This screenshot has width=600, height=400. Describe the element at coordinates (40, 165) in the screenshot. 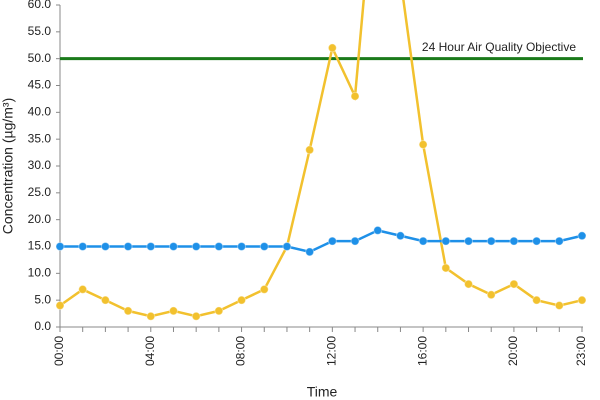

I see `y-tick-label: 30.0` at that location.